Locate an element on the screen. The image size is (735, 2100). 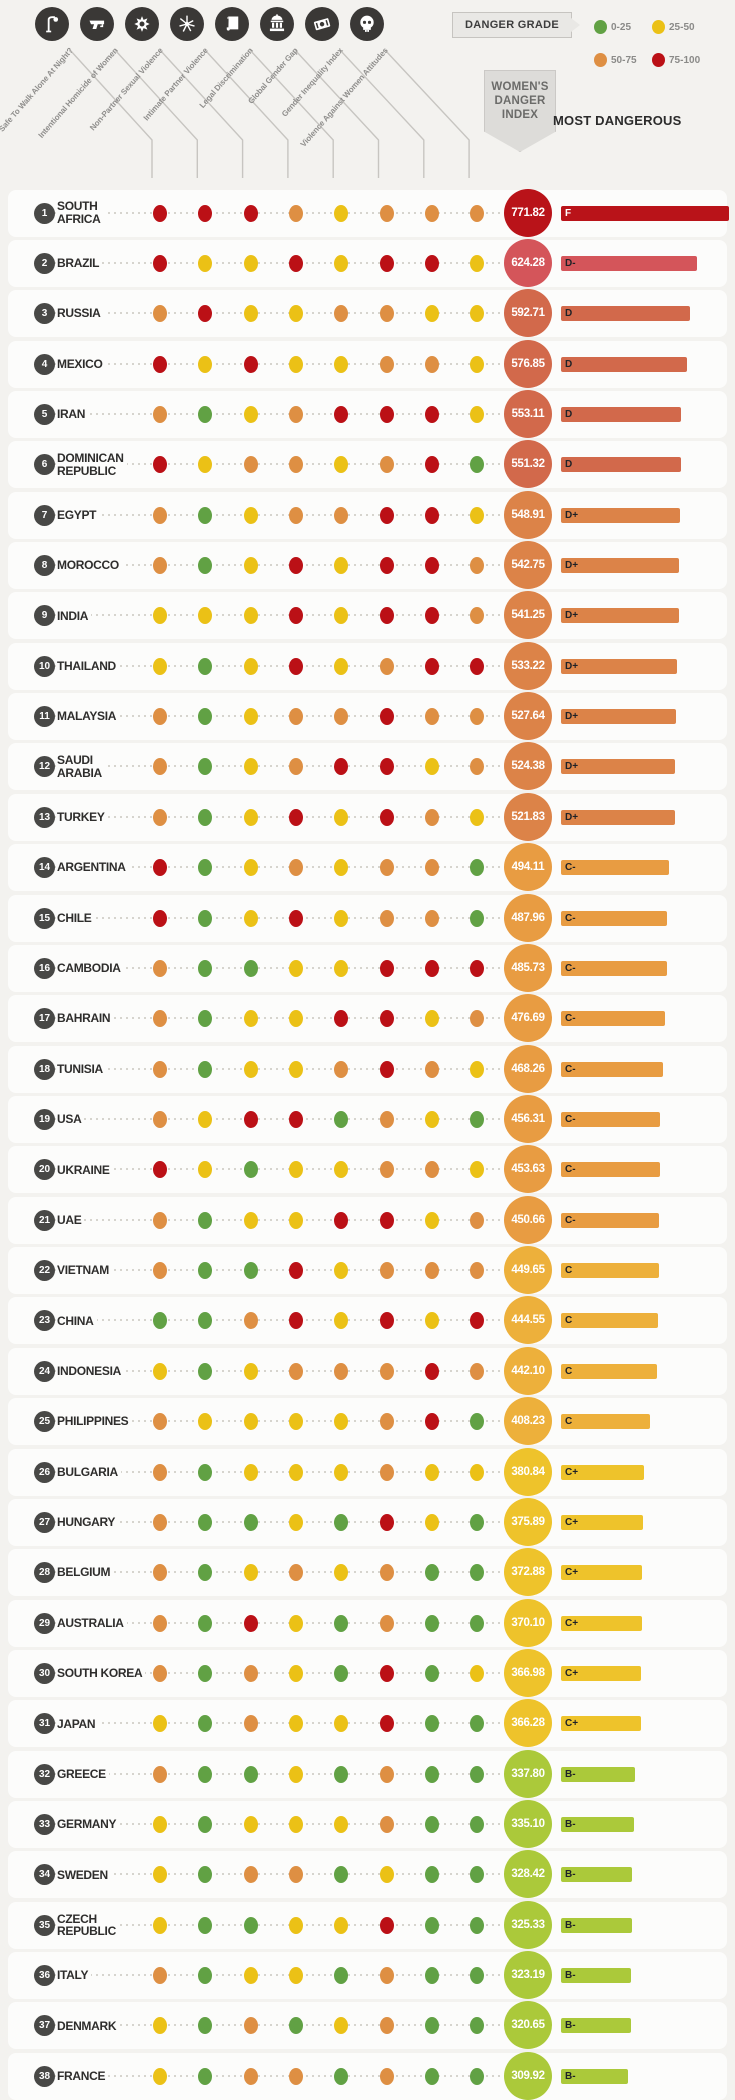
country-name: Sweden is located at coordinates (83, 1875).